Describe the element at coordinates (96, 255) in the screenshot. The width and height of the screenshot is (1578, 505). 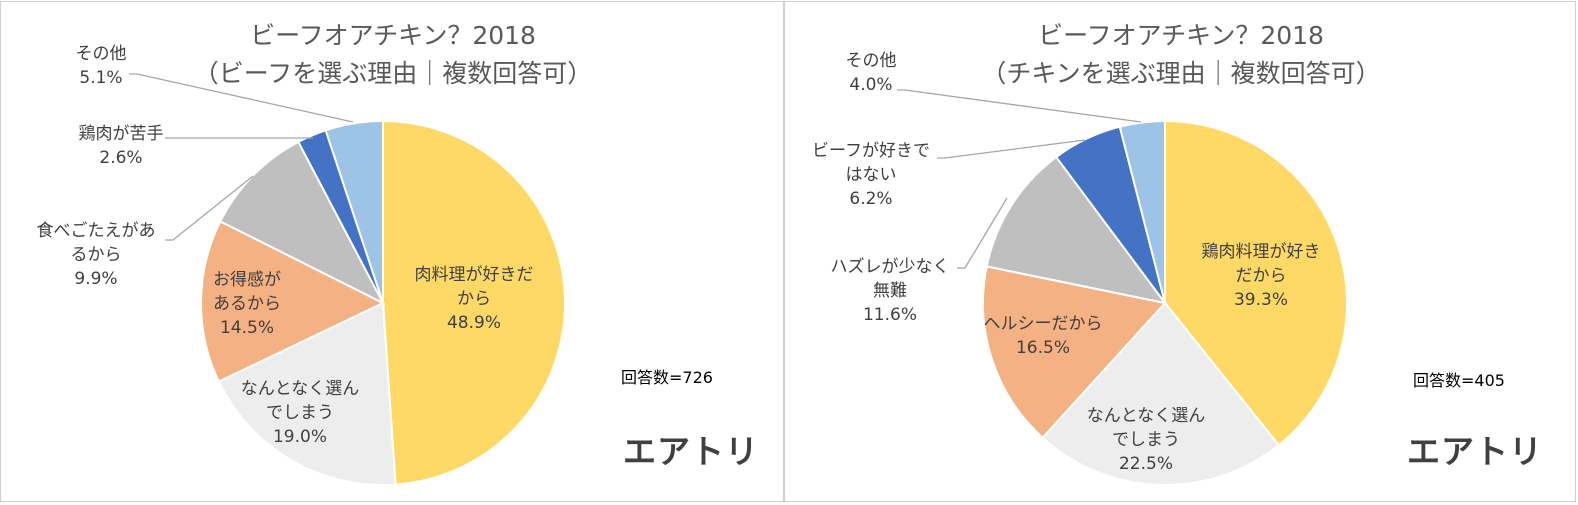
I see `data-label-category: るから` at that location.